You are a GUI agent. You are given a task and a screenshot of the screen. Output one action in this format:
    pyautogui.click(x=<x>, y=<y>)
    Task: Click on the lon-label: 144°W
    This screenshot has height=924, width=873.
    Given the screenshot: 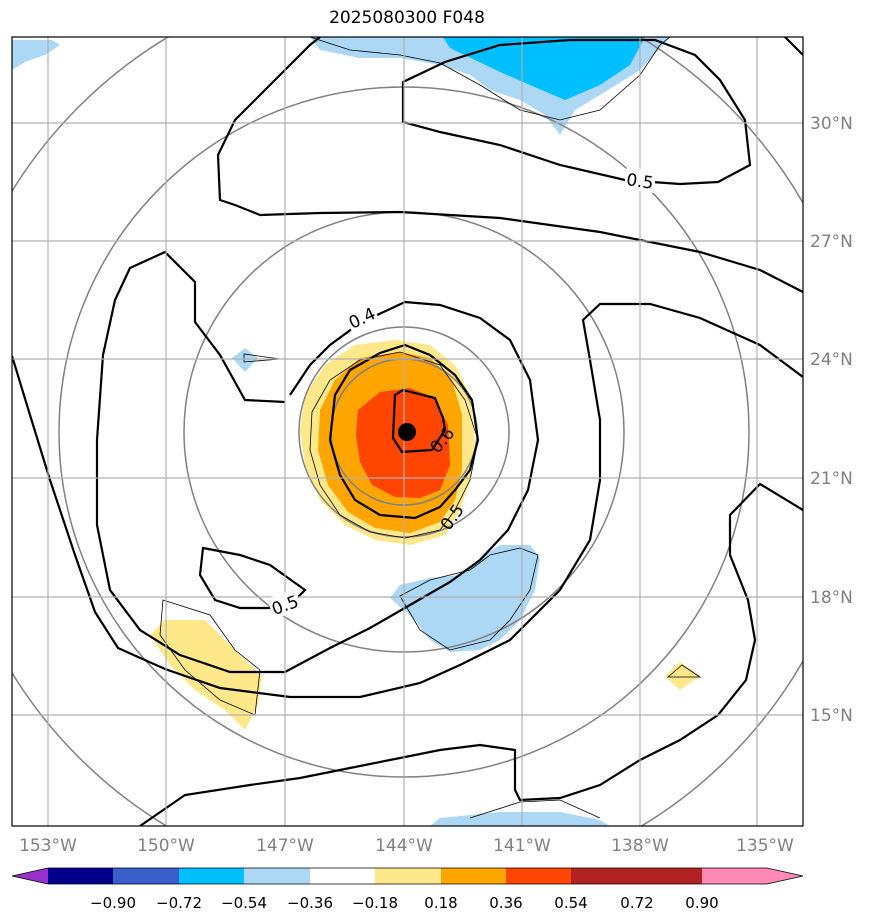 What is the action you would take?
    pyautogui.click(x=404, y=846)
    